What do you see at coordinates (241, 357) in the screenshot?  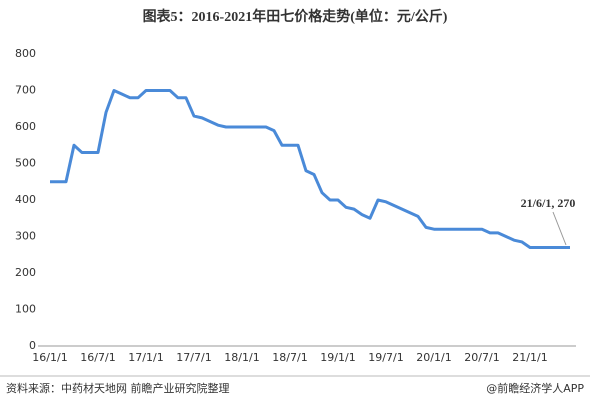 I see `x-tick-label: 18/1/1` at bounding box center [241, 357].